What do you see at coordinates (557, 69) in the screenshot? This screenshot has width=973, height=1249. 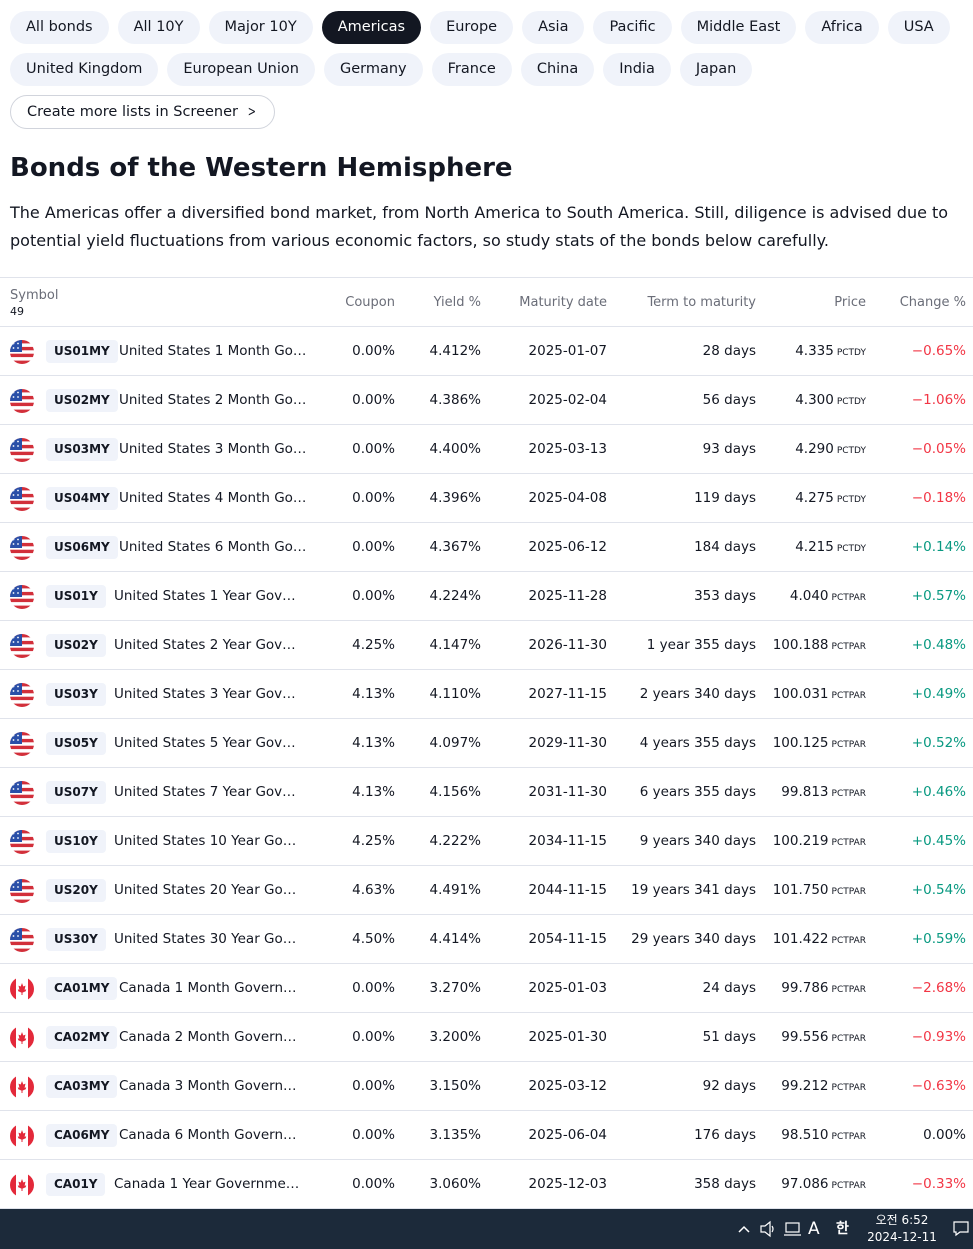 I see `chip-china: China` at bounding box center [557, 69].